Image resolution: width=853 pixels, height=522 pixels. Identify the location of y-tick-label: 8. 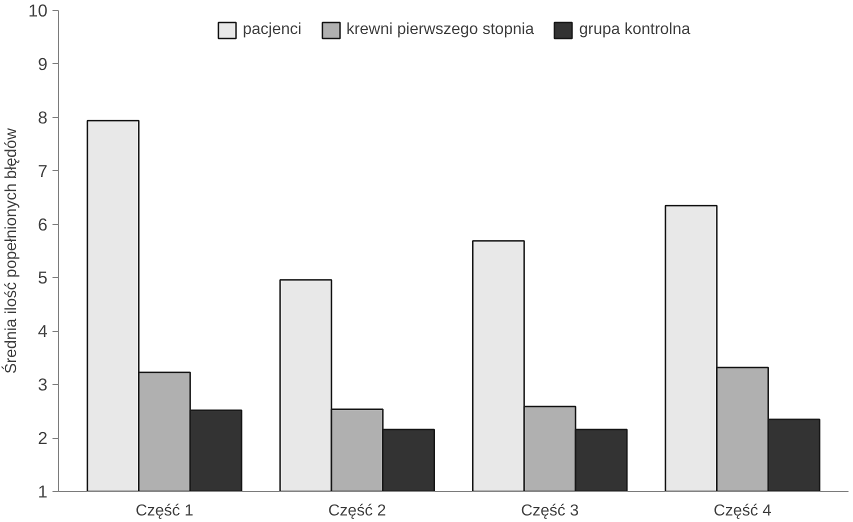
(43, 117).